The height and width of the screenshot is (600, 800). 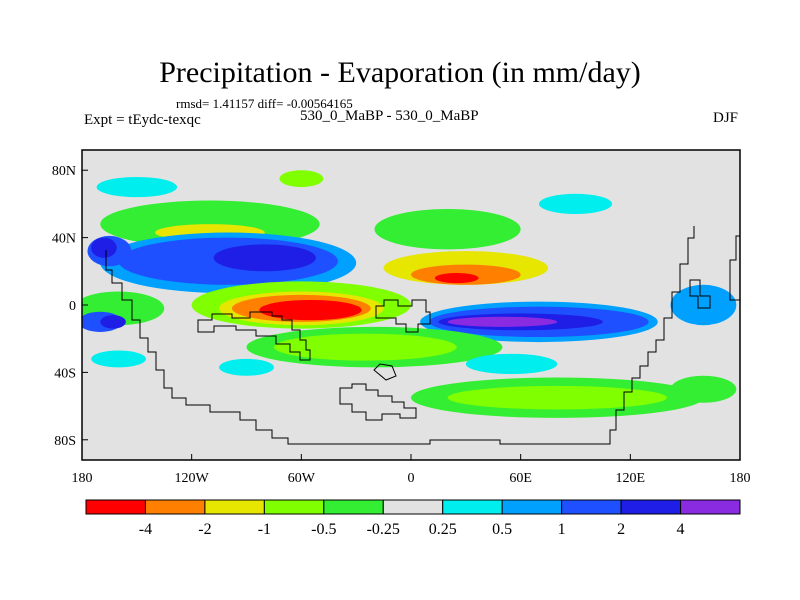 What do you see at coordinates (145, 529) in the screenshot?
I see `colorbar-label: -4` at bounding box center [145, 529].